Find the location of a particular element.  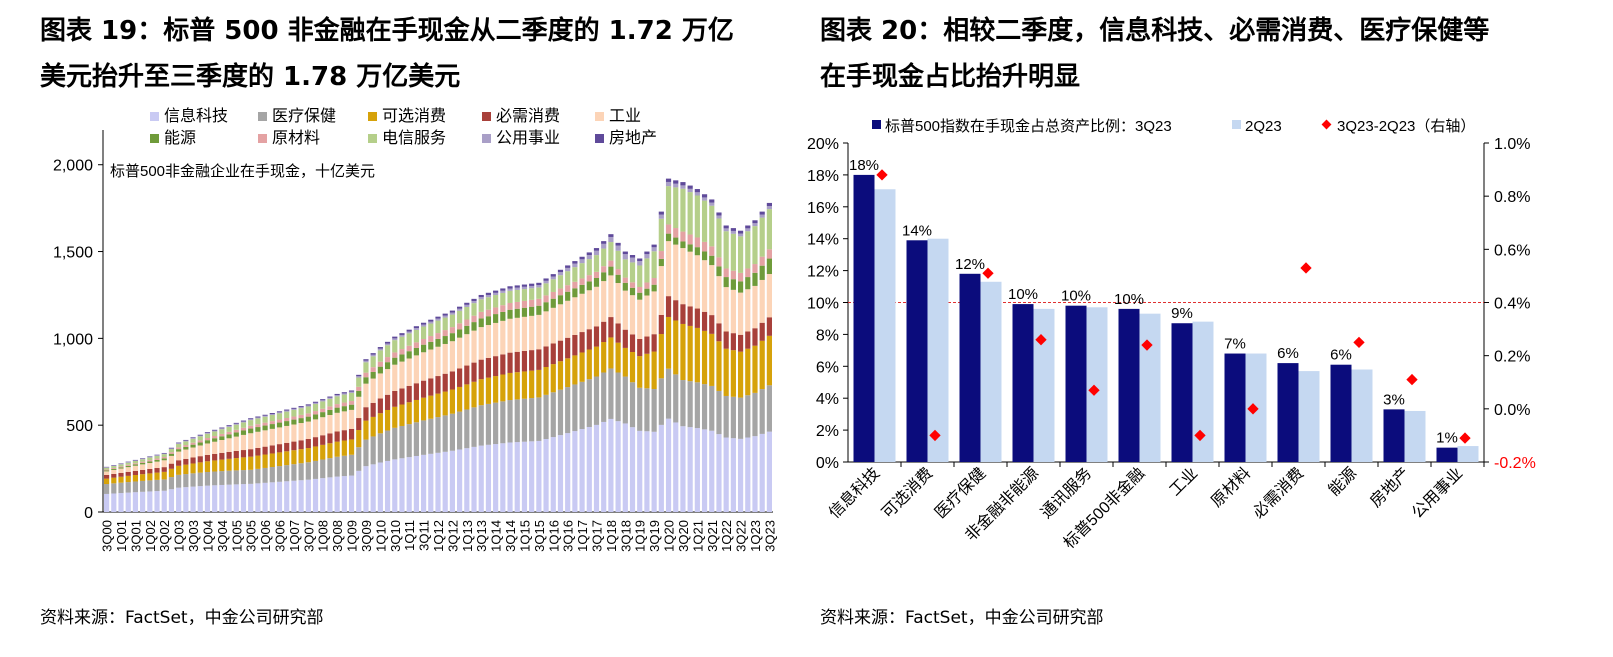

x-tick-label-43: 1Q22 is located at coordinates (726, 536).